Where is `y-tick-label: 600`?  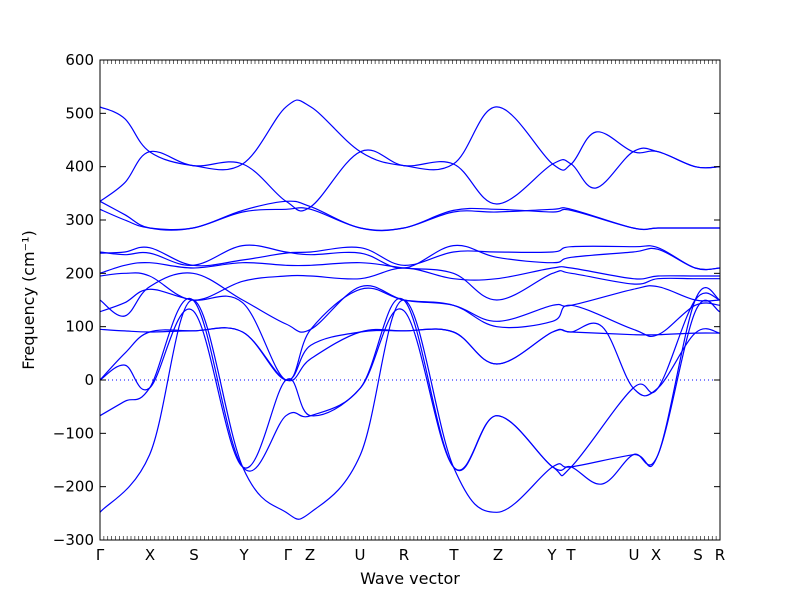 y-tick-label: 600 is located at coordinates (79, 60).